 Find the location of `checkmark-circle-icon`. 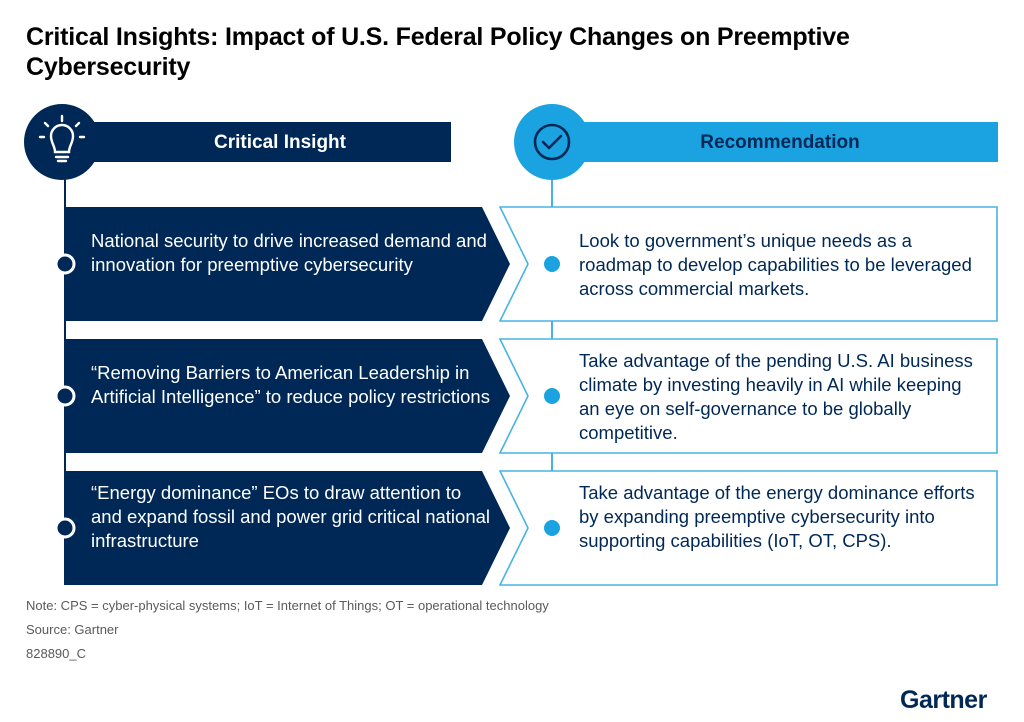

checkmark-circle-icon is located at coordinates (552, 142).